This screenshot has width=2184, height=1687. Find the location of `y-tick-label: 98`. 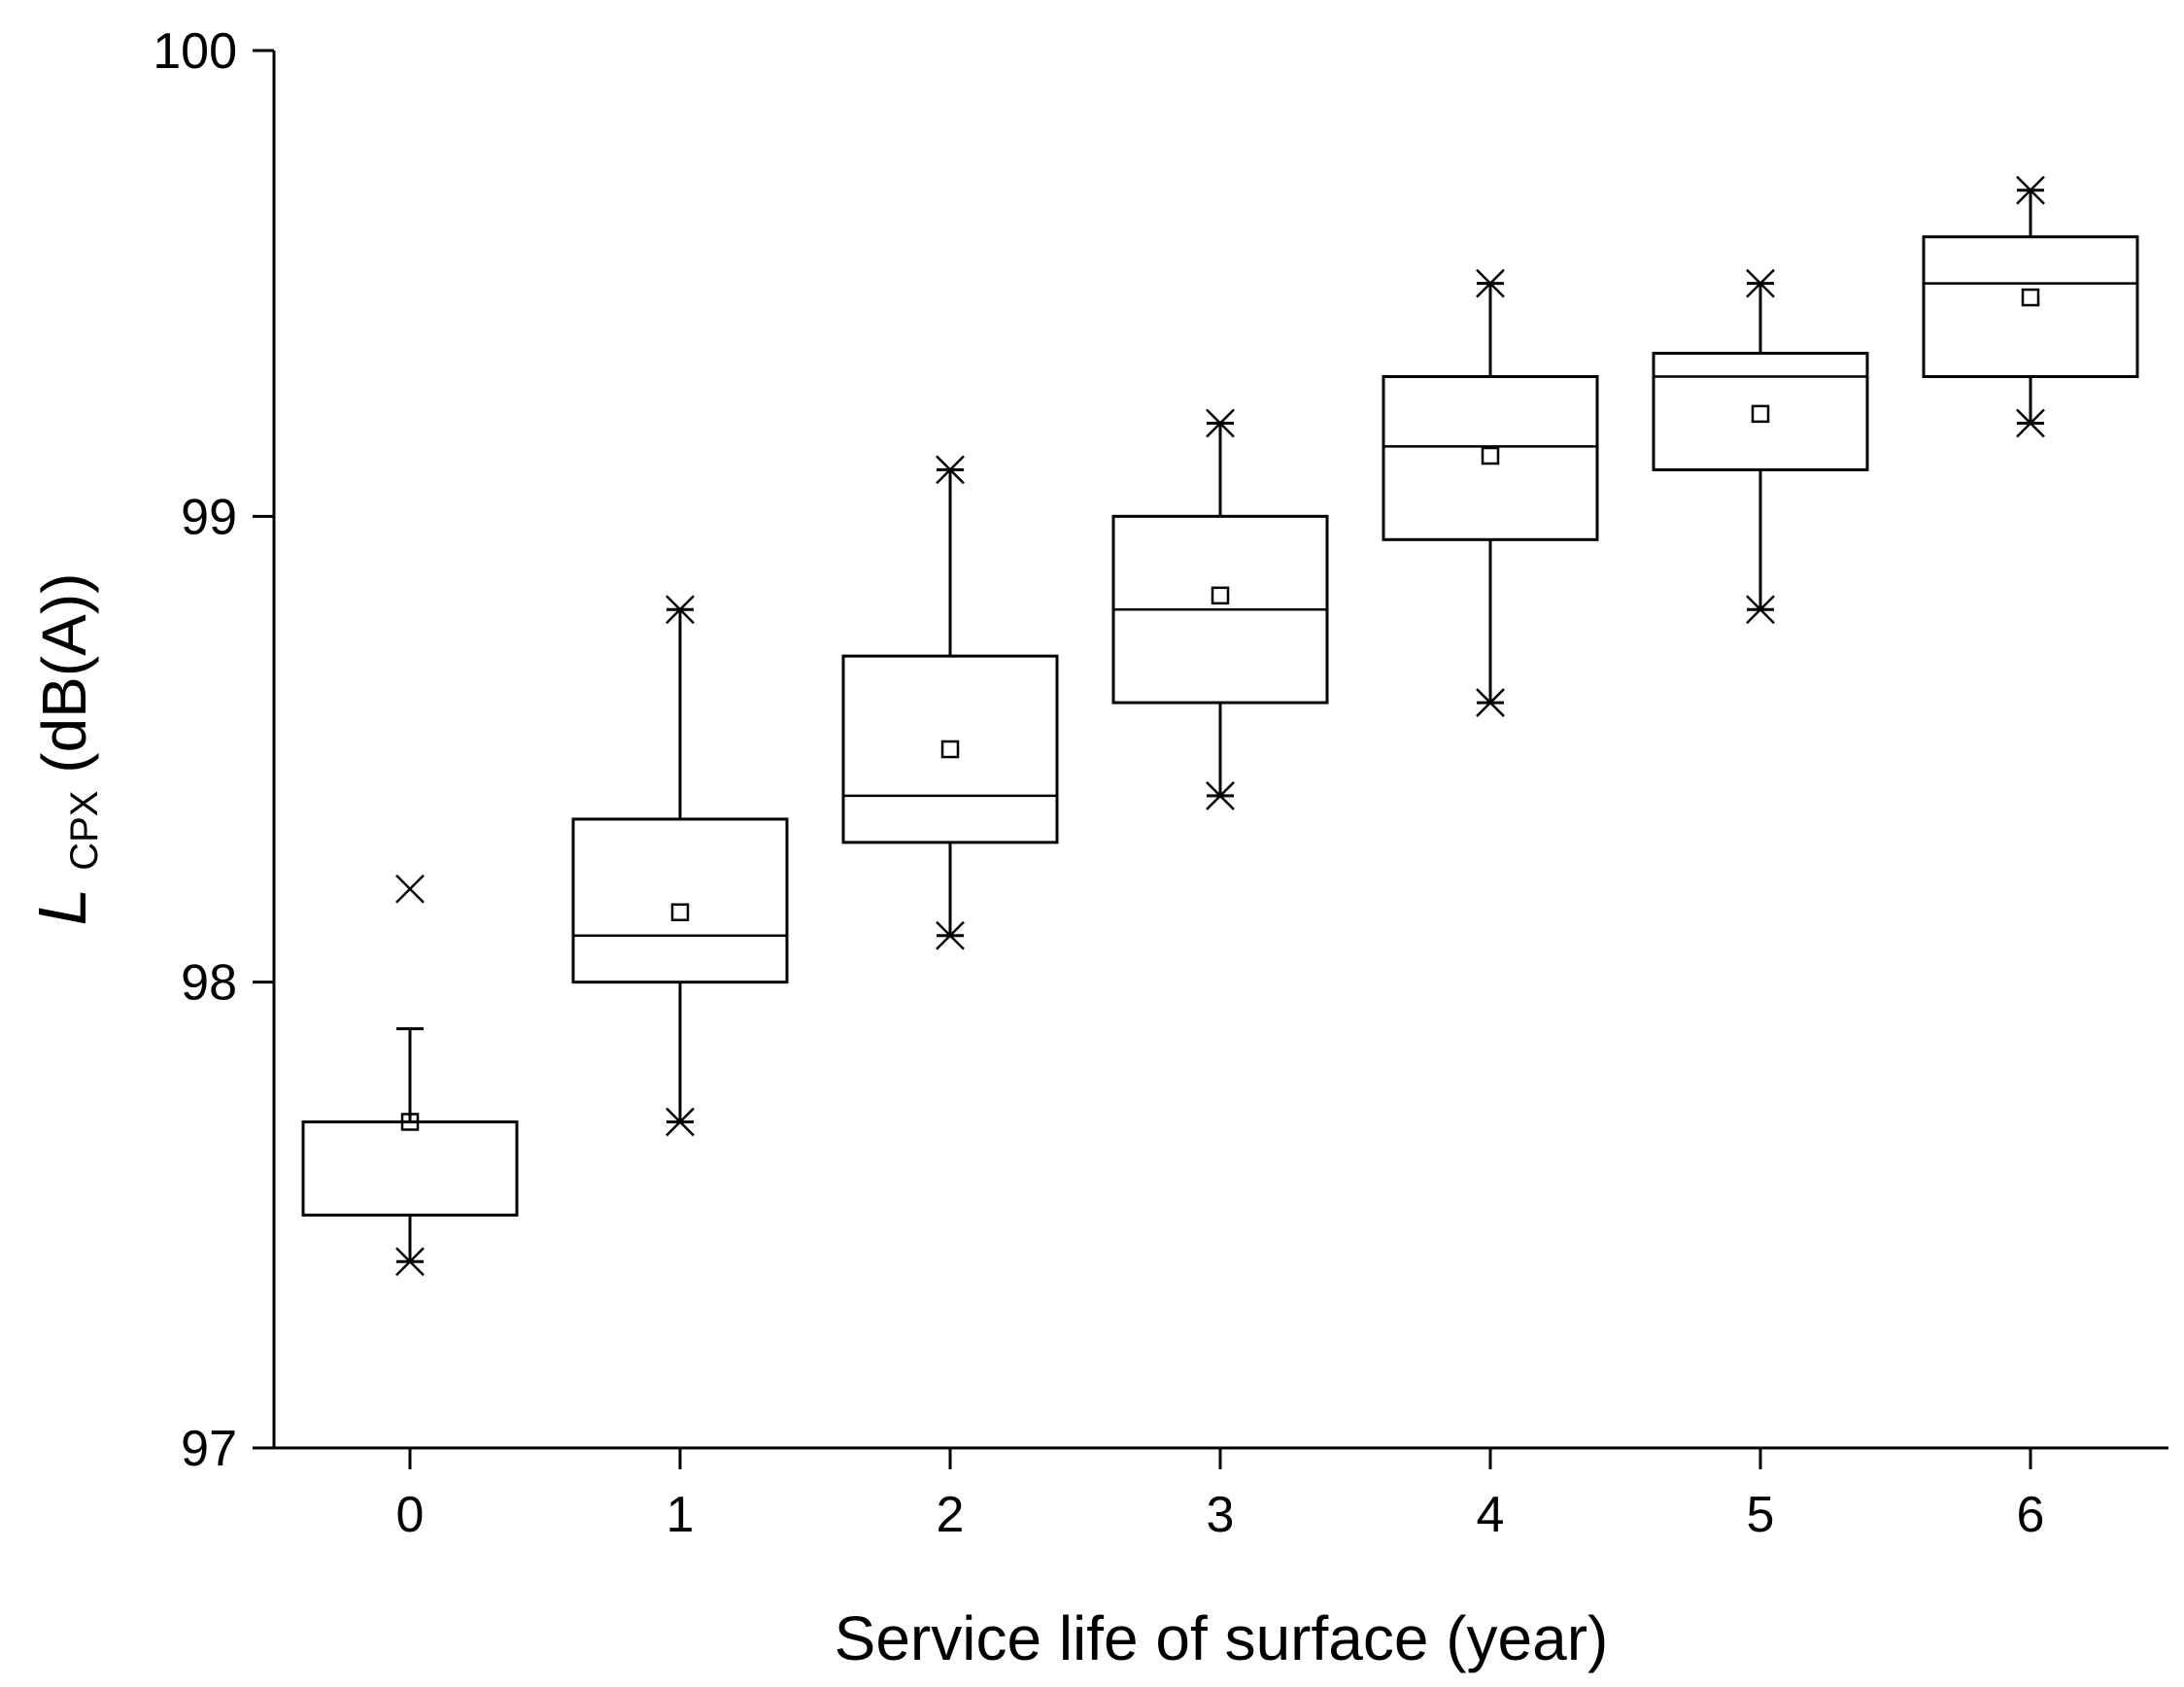

y-tick-label: 98 is located at coordinates (209, 983).